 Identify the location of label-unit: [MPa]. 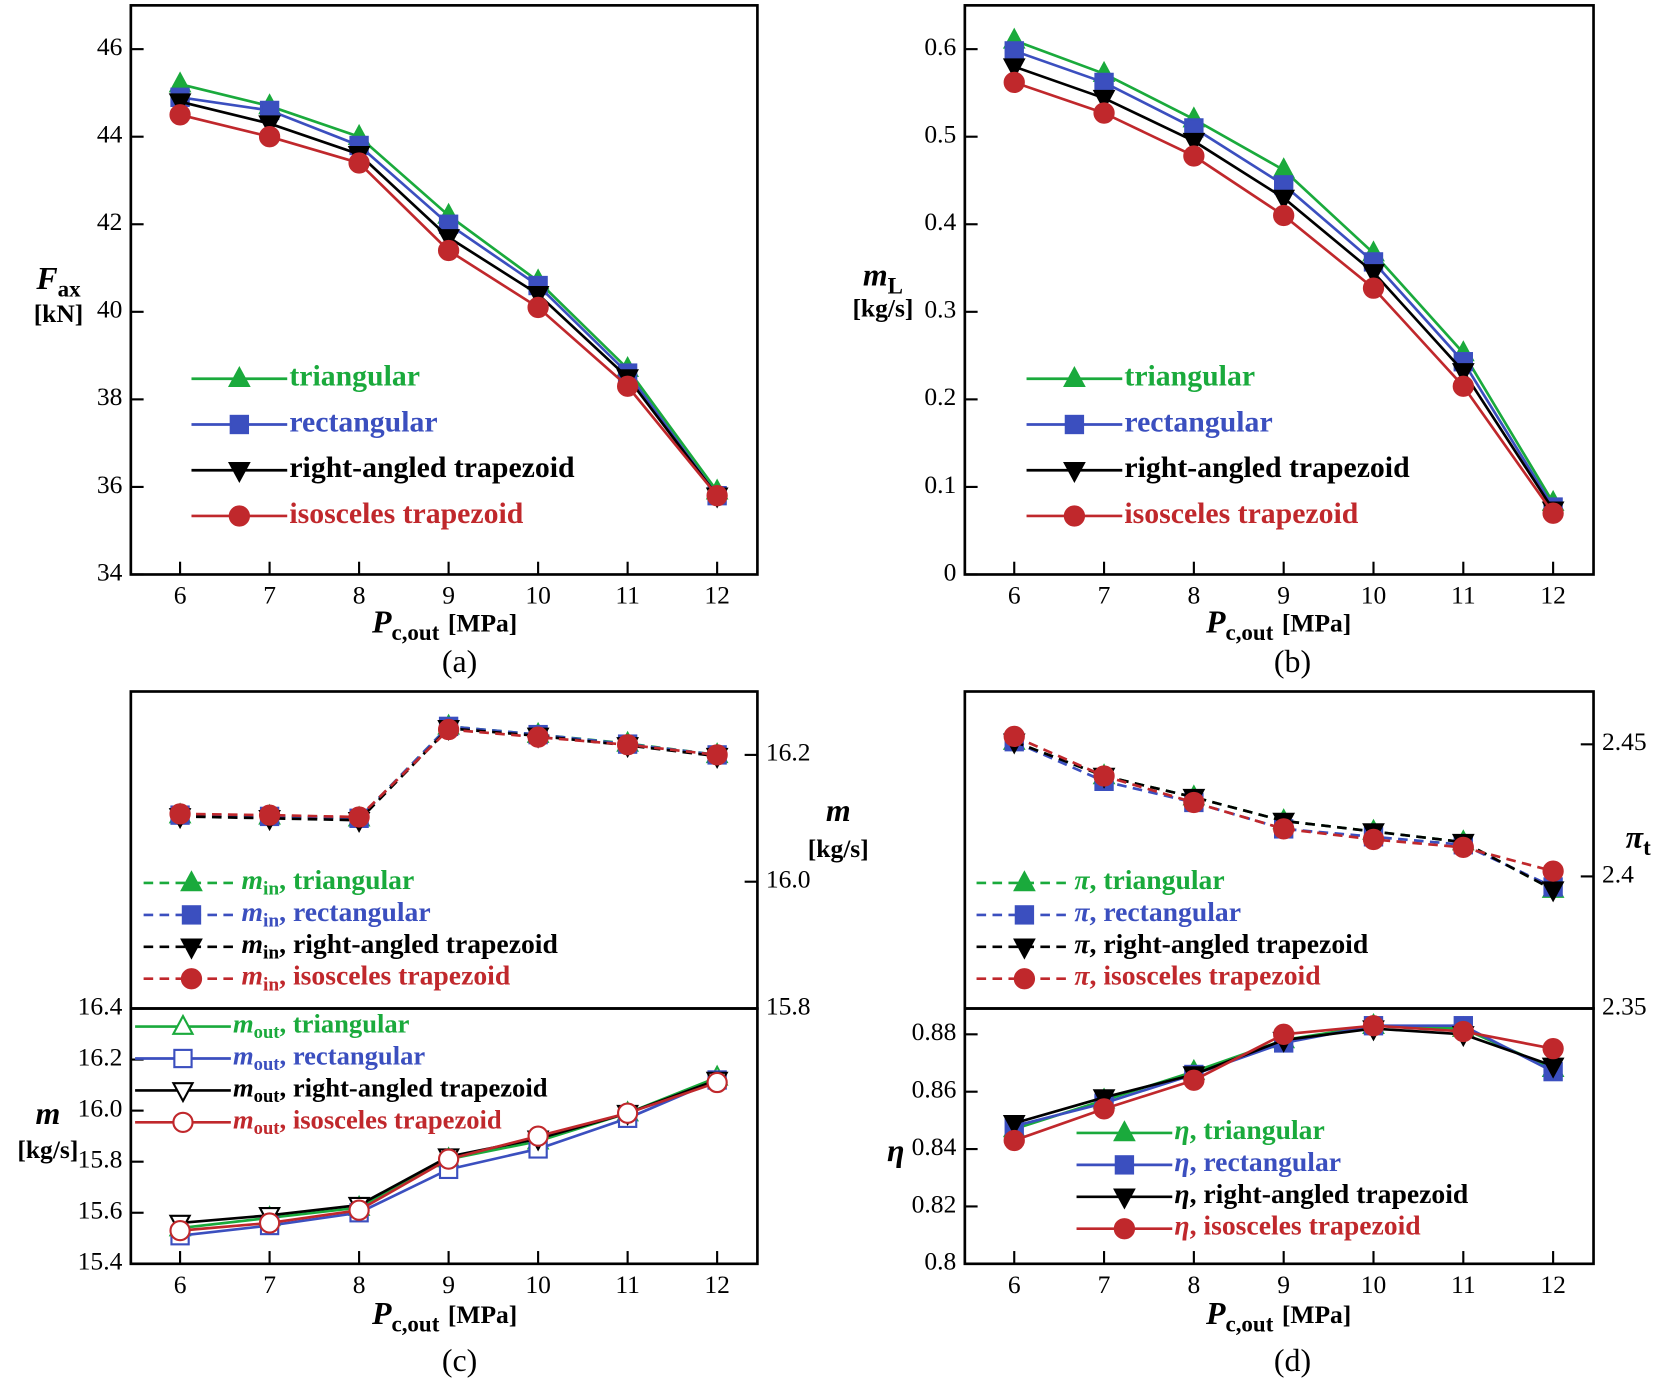
(1316, 1314).